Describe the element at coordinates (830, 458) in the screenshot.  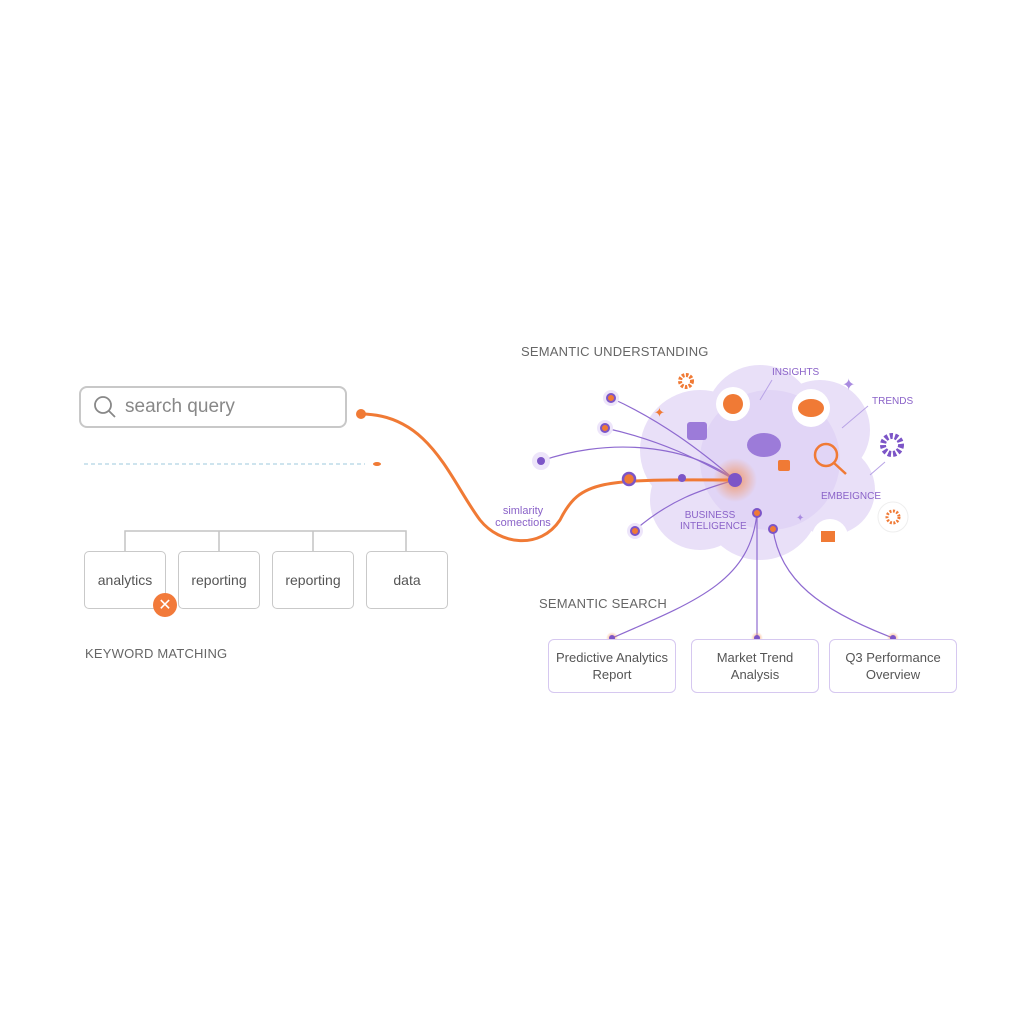
I see `magnifier-icon` at that location.